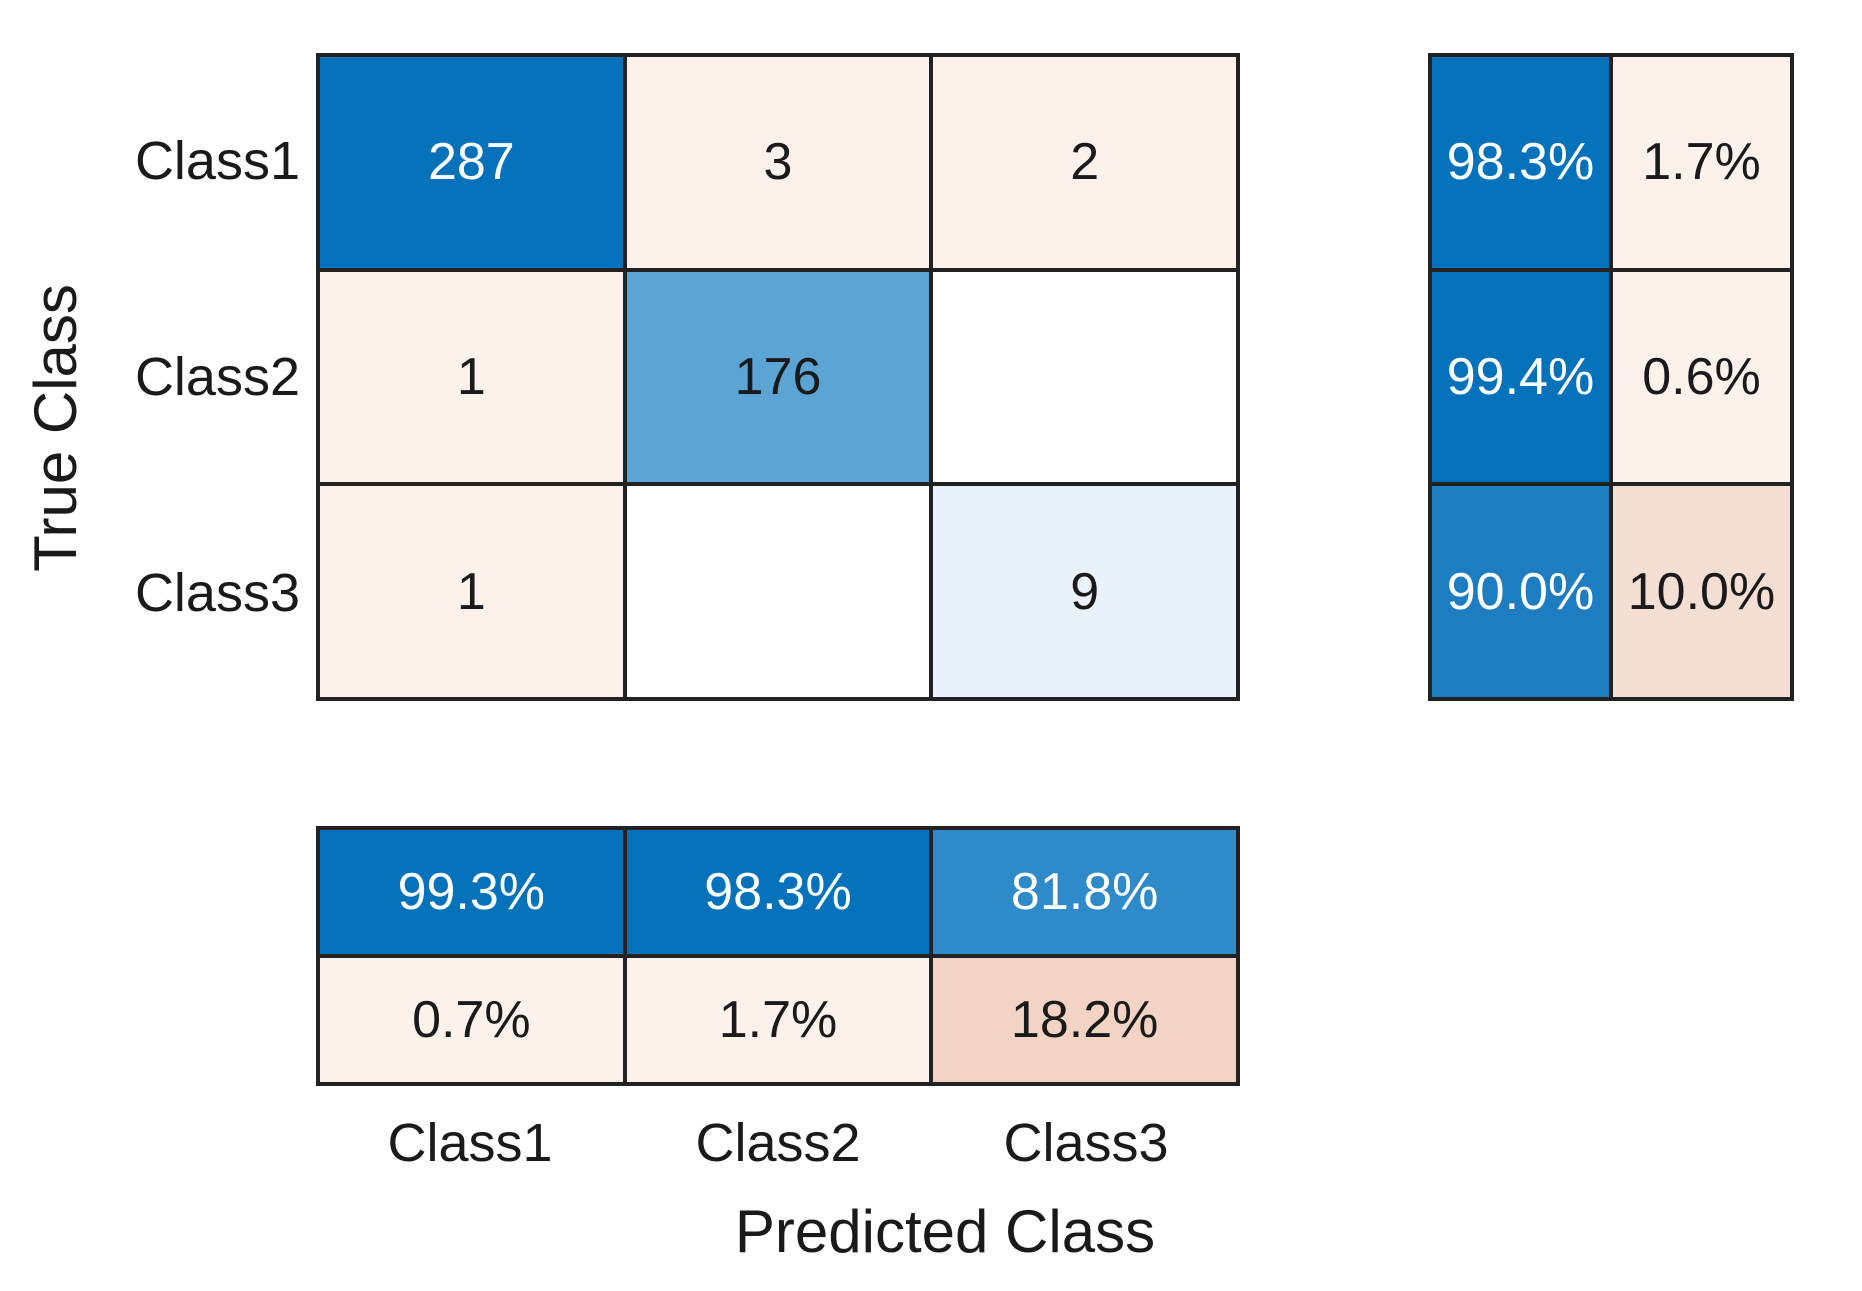 Image resolution: width=1862 pixels, height=1291 pixels. Describe the element at coordinates (1084, 591) in the screenshot. I see `matrix-cell: 9` at that location.